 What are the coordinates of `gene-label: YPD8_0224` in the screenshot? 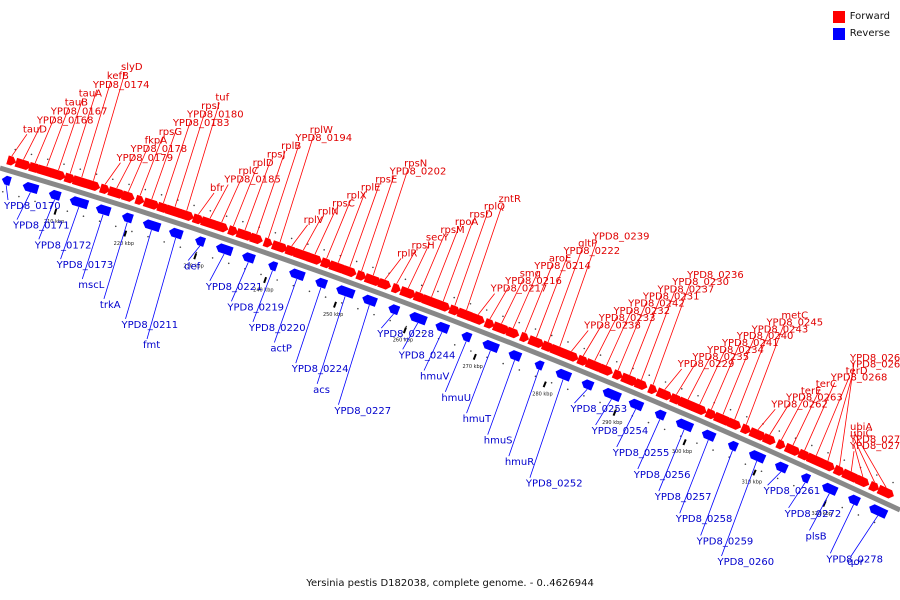 It's located at (320, 369).